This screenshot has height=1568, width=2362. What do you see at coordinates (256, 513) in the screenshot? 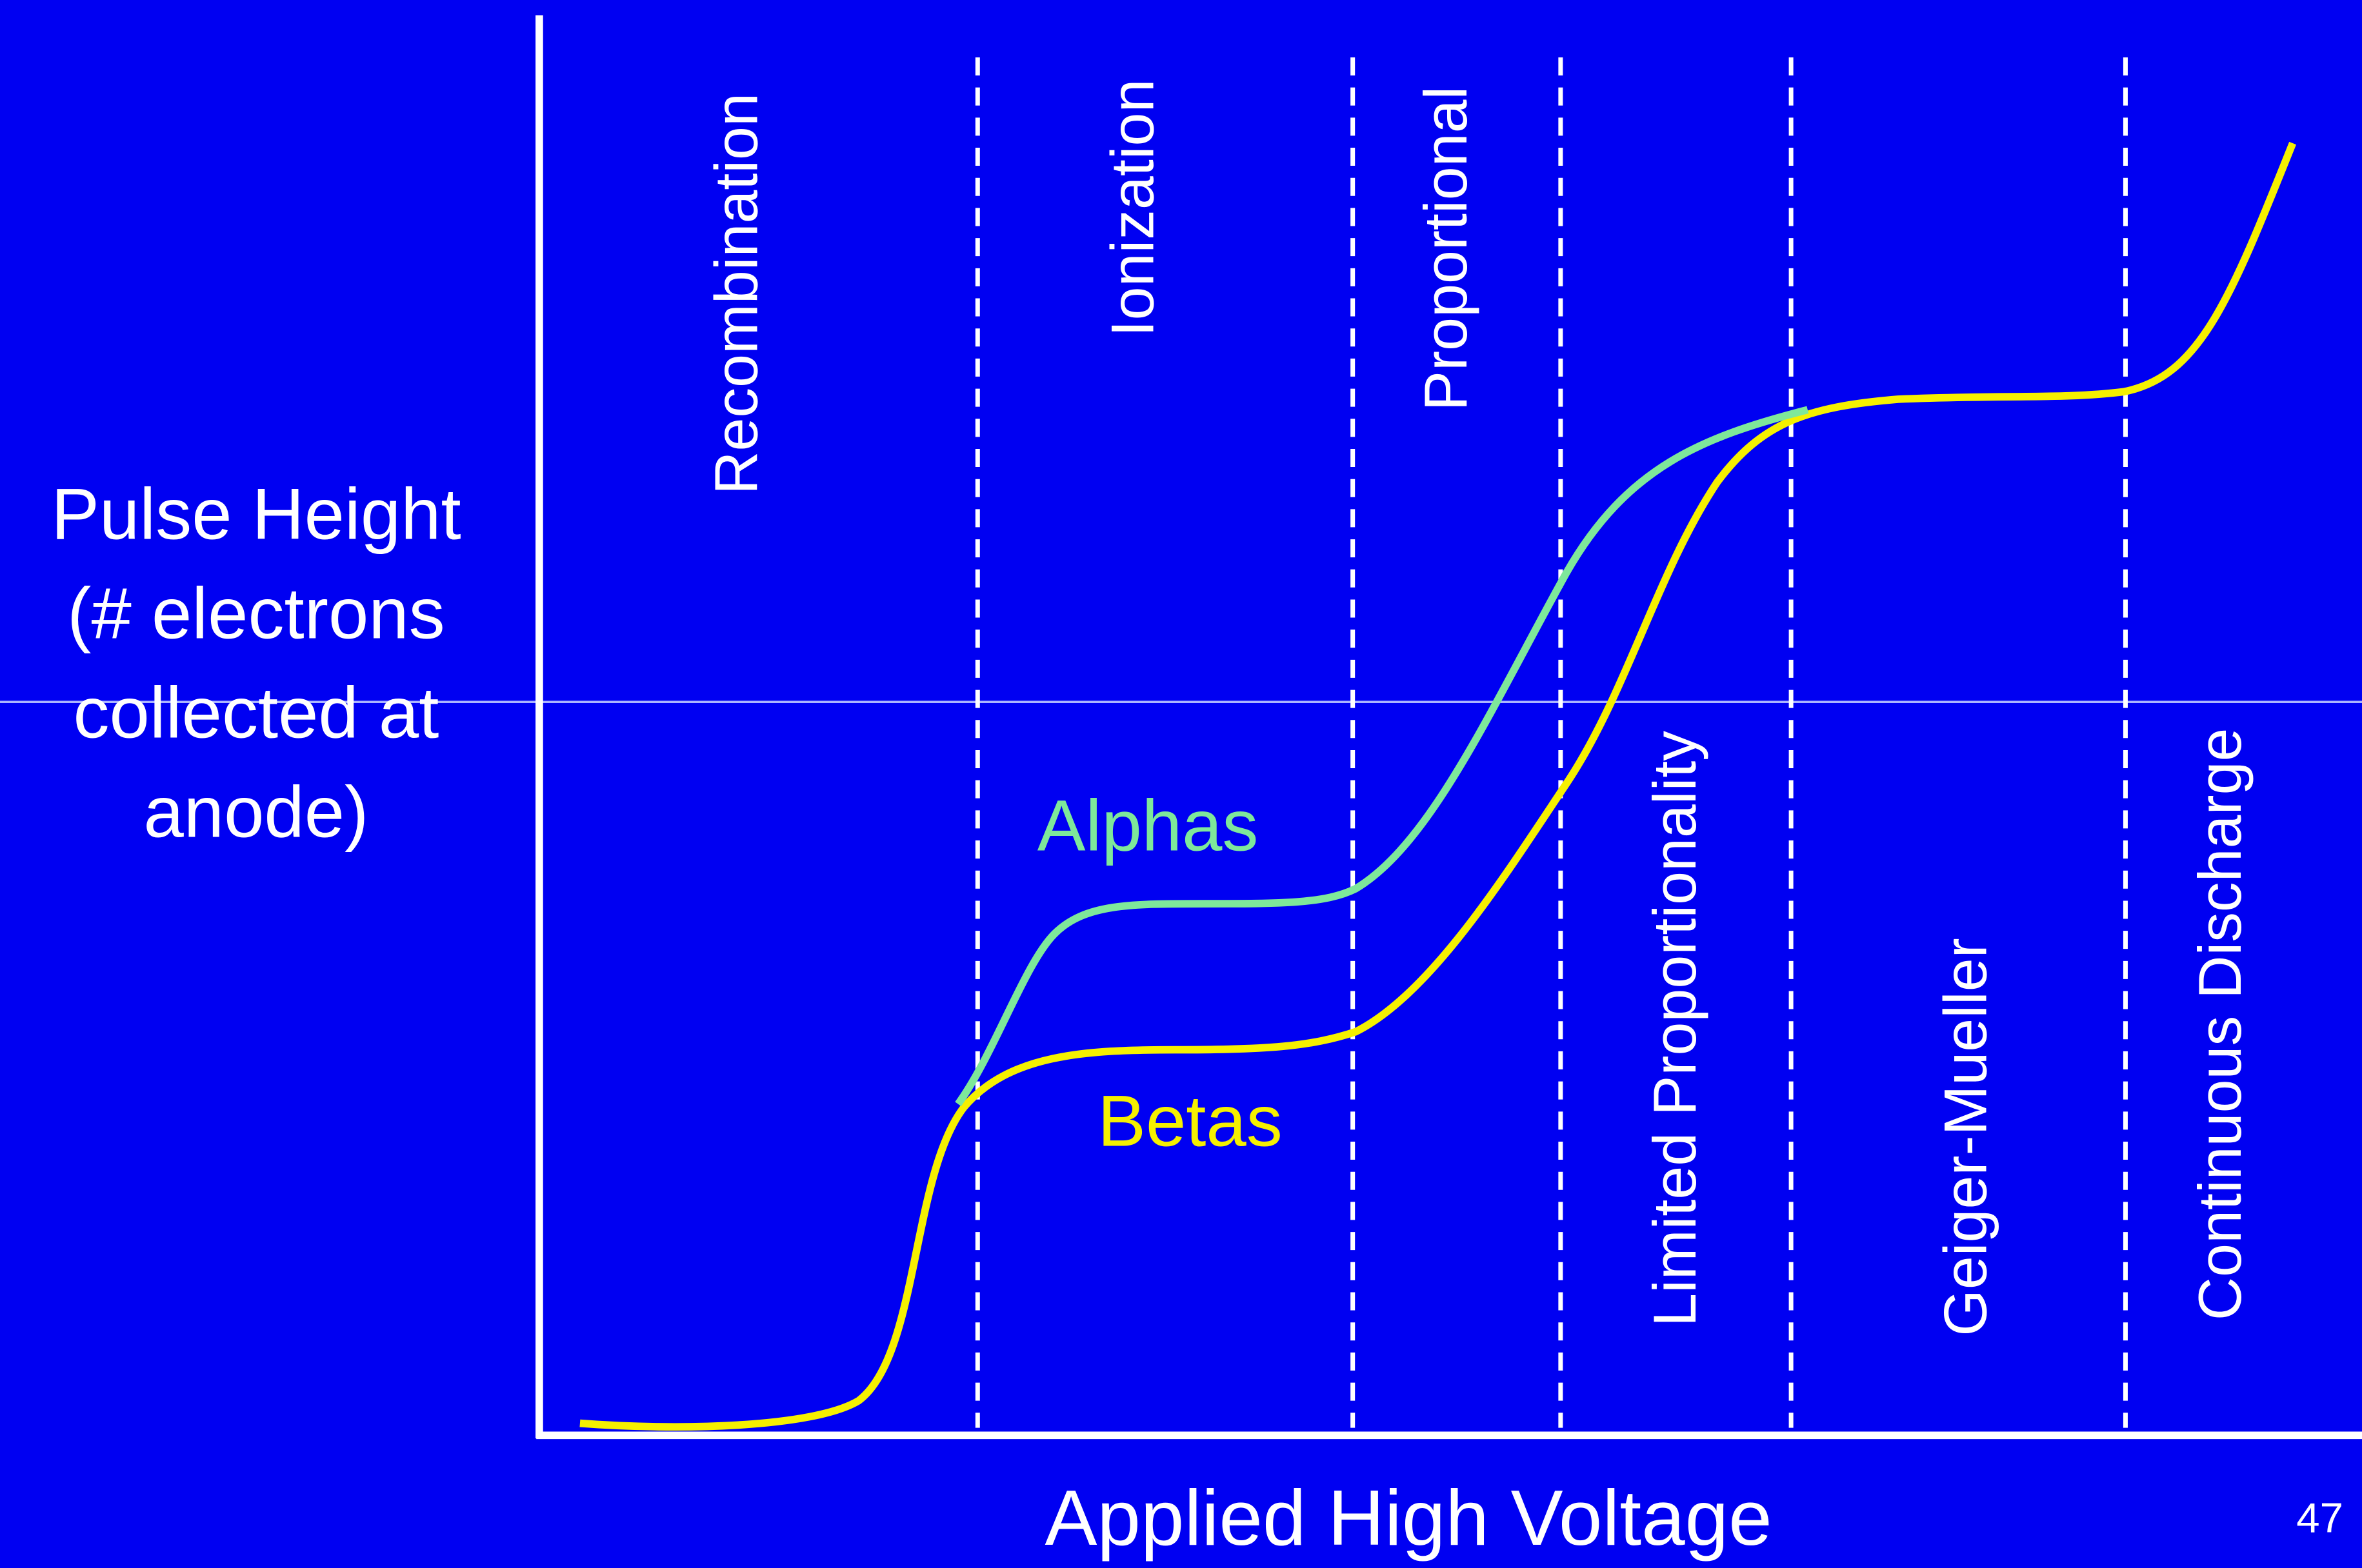
I see `y-axis-label-line: Pulse Height` at bounding box center [256, 513].